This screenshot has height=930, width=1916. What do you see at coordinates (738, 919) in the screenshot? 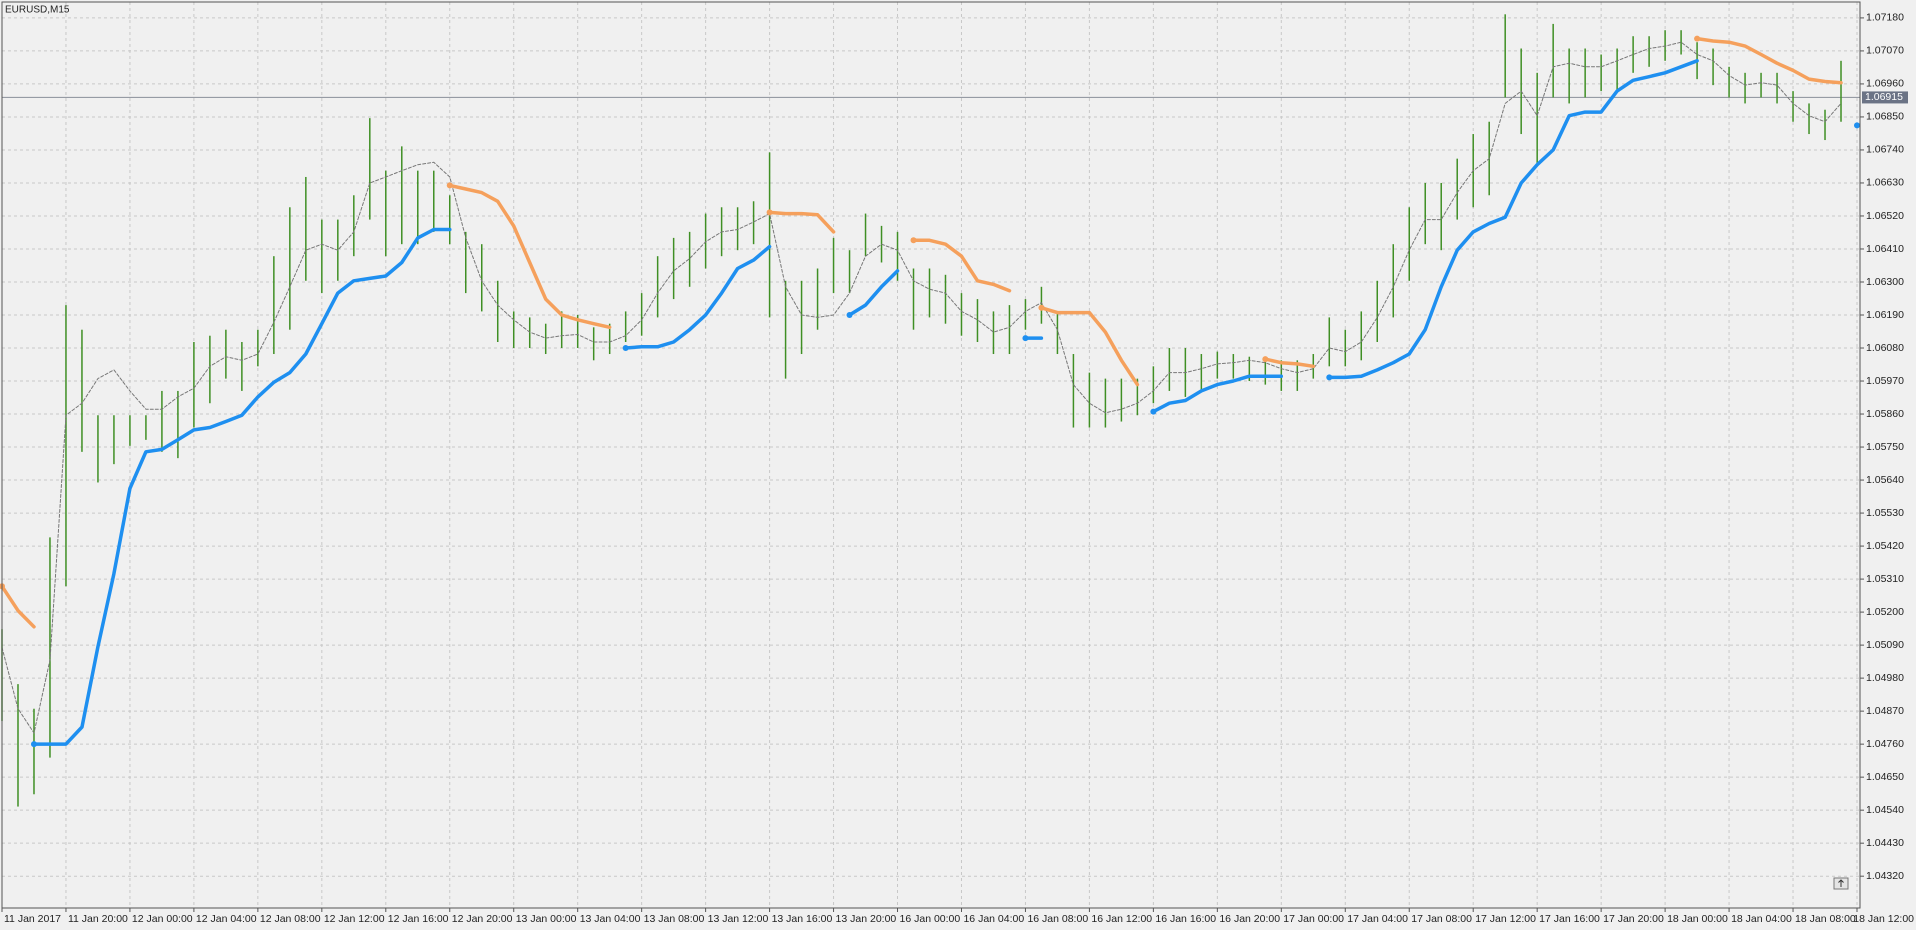
I see `x-tick-label: 13 Jan 12:00` at bounding box center [738, 919].